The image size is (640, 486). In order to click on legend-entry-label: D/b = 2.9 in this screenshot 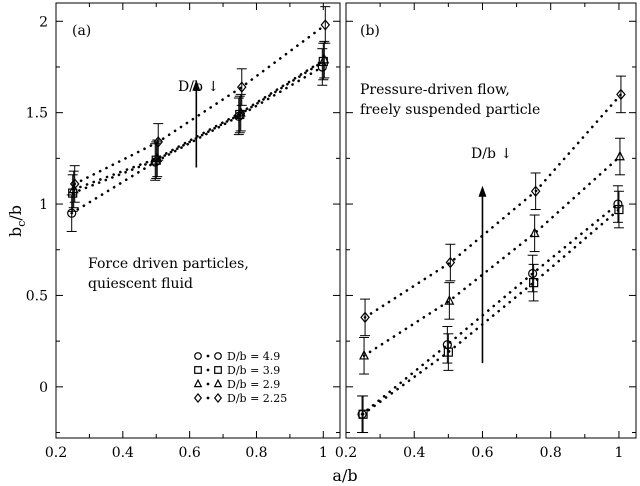, I will do `click(253, 384)`.